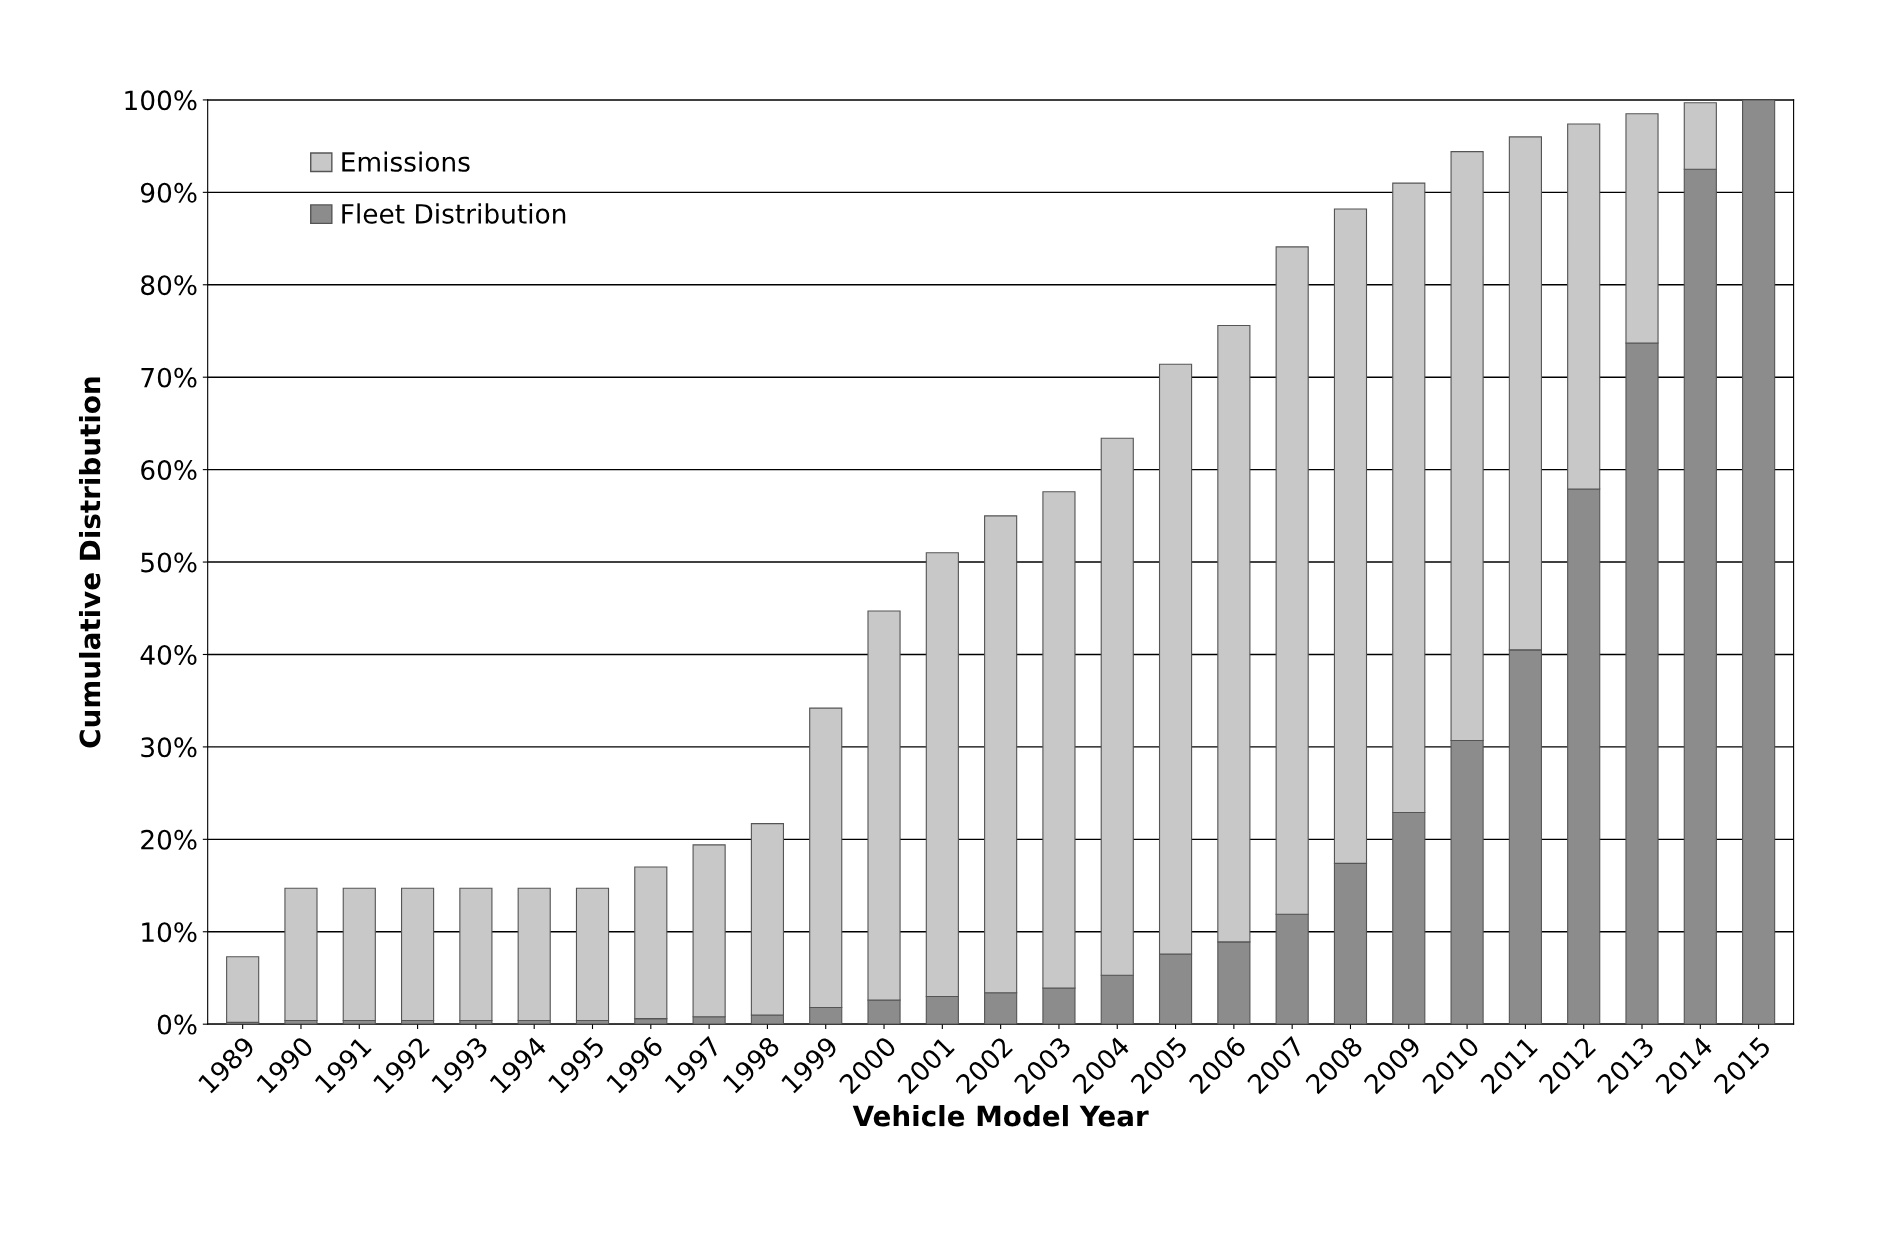  Describe the element at coordinates (169, 932) in the screenshot. I see `y-tick-label: 10%` at that location.